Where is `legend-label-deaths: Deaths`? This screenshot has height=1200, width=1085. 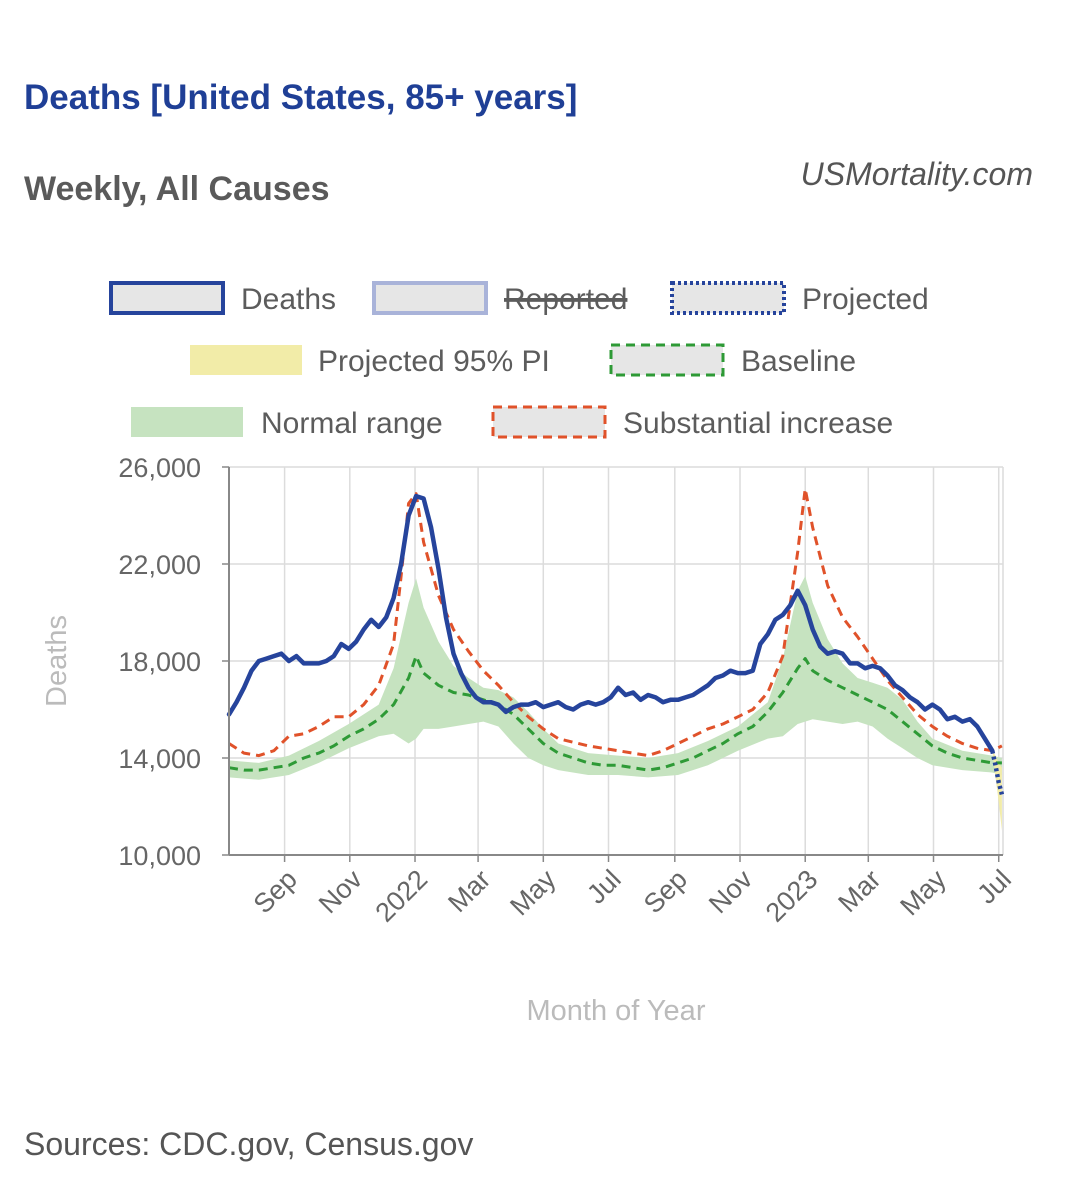 legend-label-deaths: Deaths is located at coordinates (288, 299).